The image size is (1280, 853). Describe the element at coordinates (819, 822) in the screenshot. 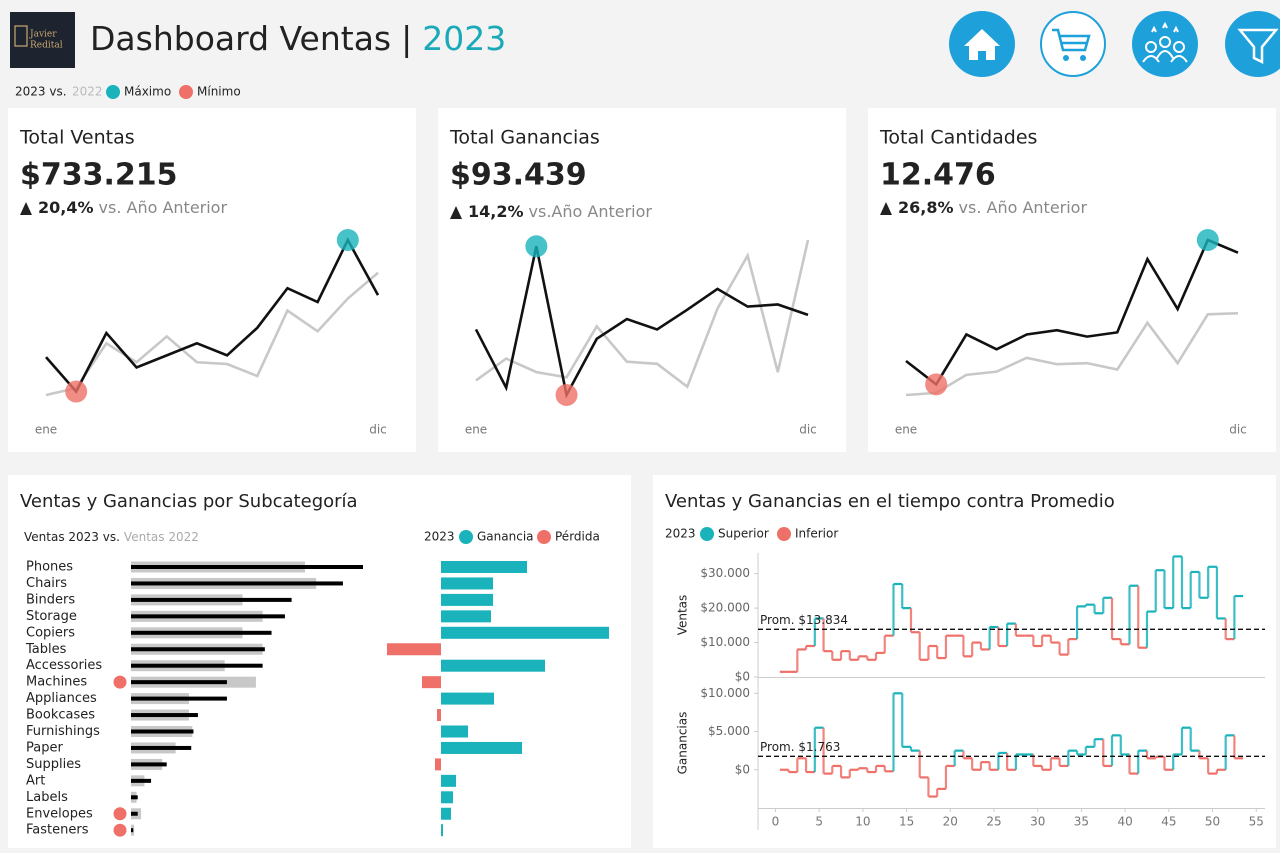

I see `x-tick-label: 5` at that location.